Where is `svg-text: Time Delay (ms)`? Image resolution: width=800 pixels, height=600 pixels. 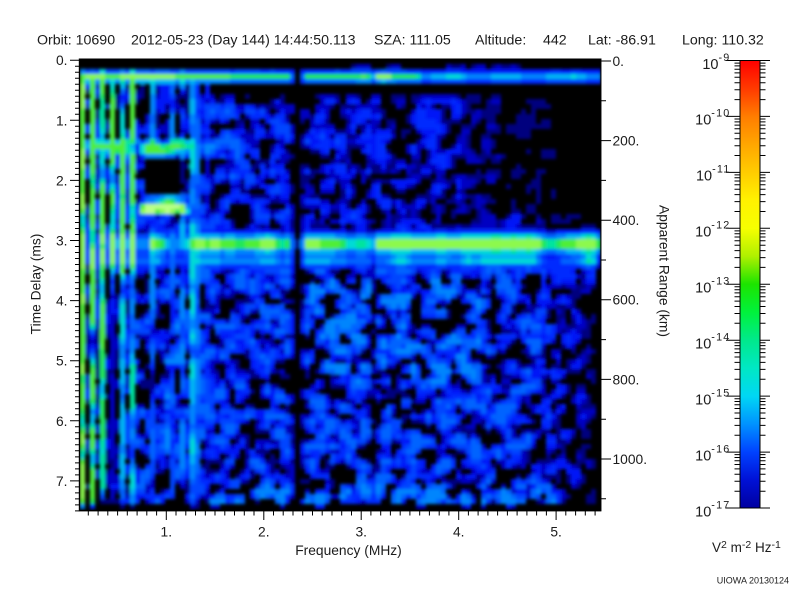 svg-text: Time Delay (ms) is located at coordinates (36, 284).